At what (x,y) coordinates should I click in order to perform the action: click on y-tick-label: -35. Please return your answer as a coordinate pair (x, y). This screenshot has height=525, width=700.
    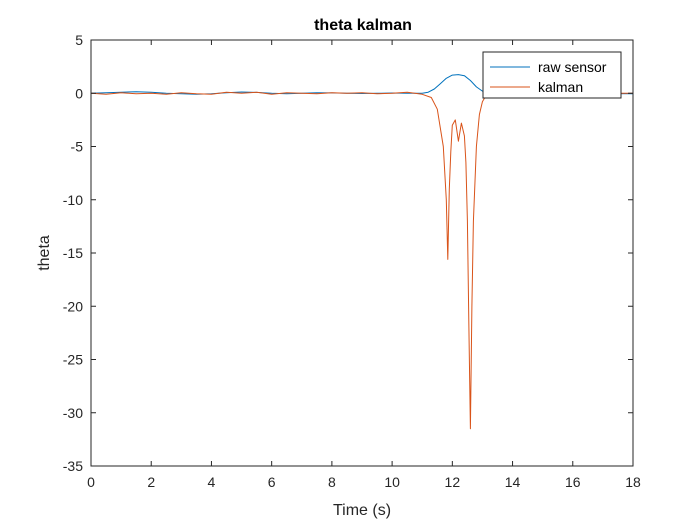
    Looking at the image, I should click on (73, 466).